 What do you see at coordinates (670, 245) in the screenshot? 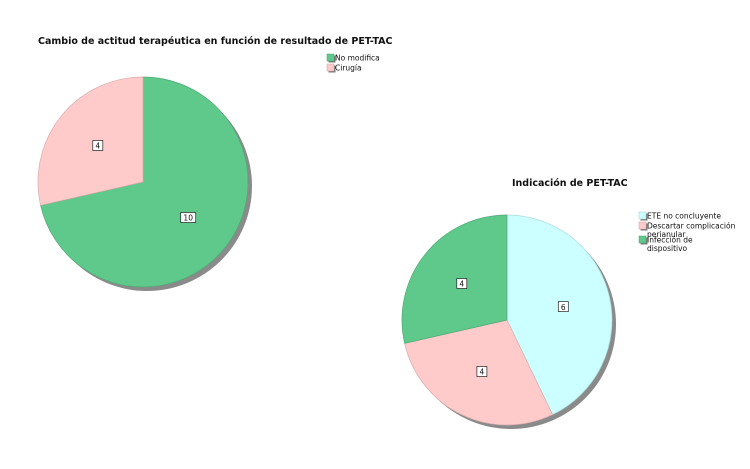
I see `legend-label: Infección de dispositivo` at bounding box center [670, 245].